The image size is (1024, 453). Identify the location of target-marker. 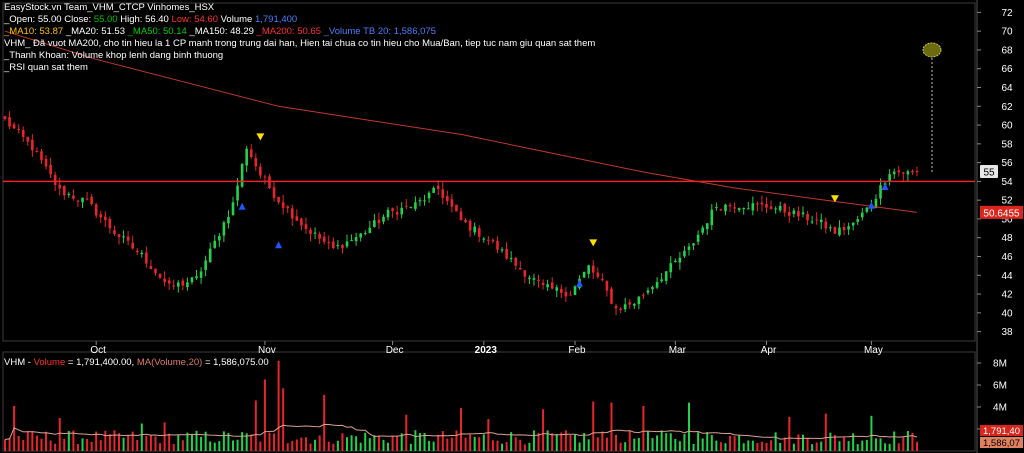
(932, 50).